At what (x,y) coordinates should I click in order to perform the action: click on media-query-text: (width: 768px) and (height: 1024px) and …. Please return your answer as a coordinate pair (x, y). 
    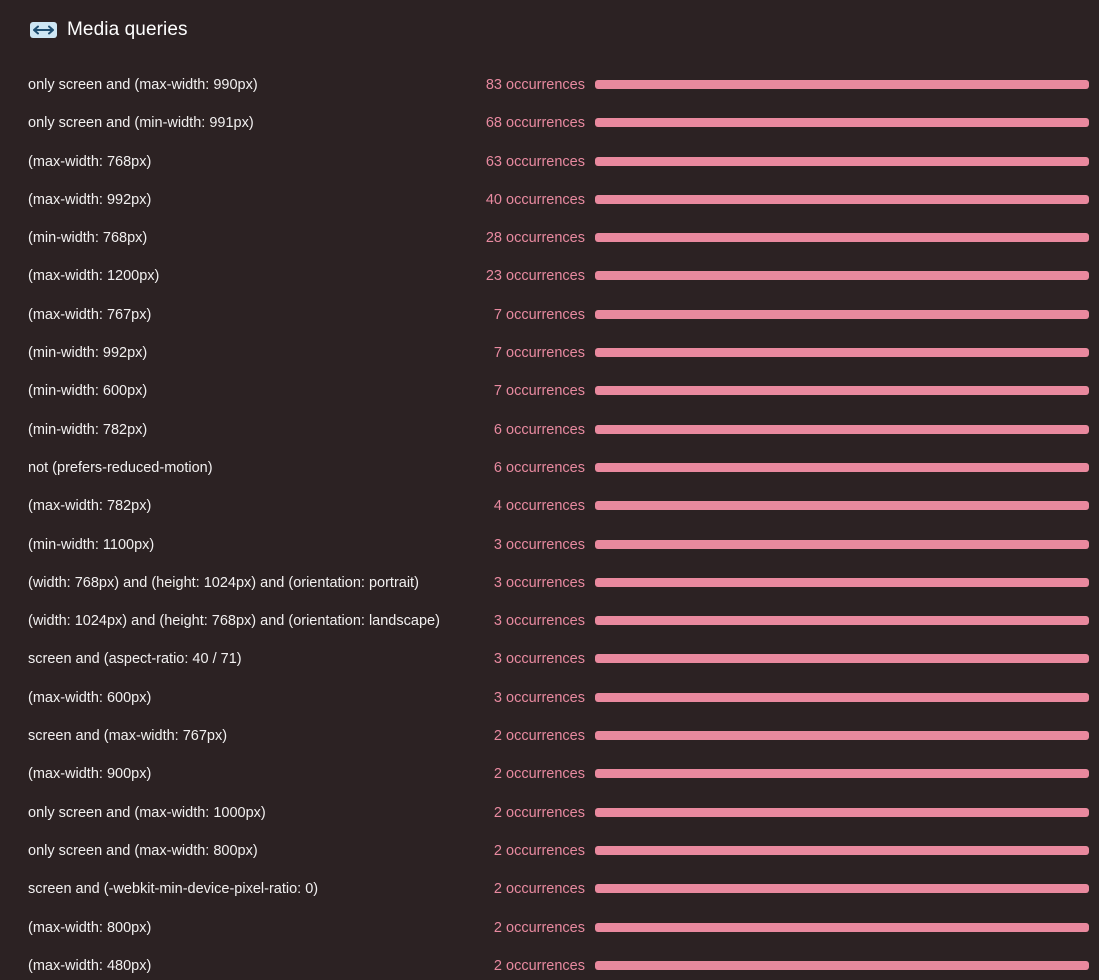
    Looking at the image, I should click on (223, 582).